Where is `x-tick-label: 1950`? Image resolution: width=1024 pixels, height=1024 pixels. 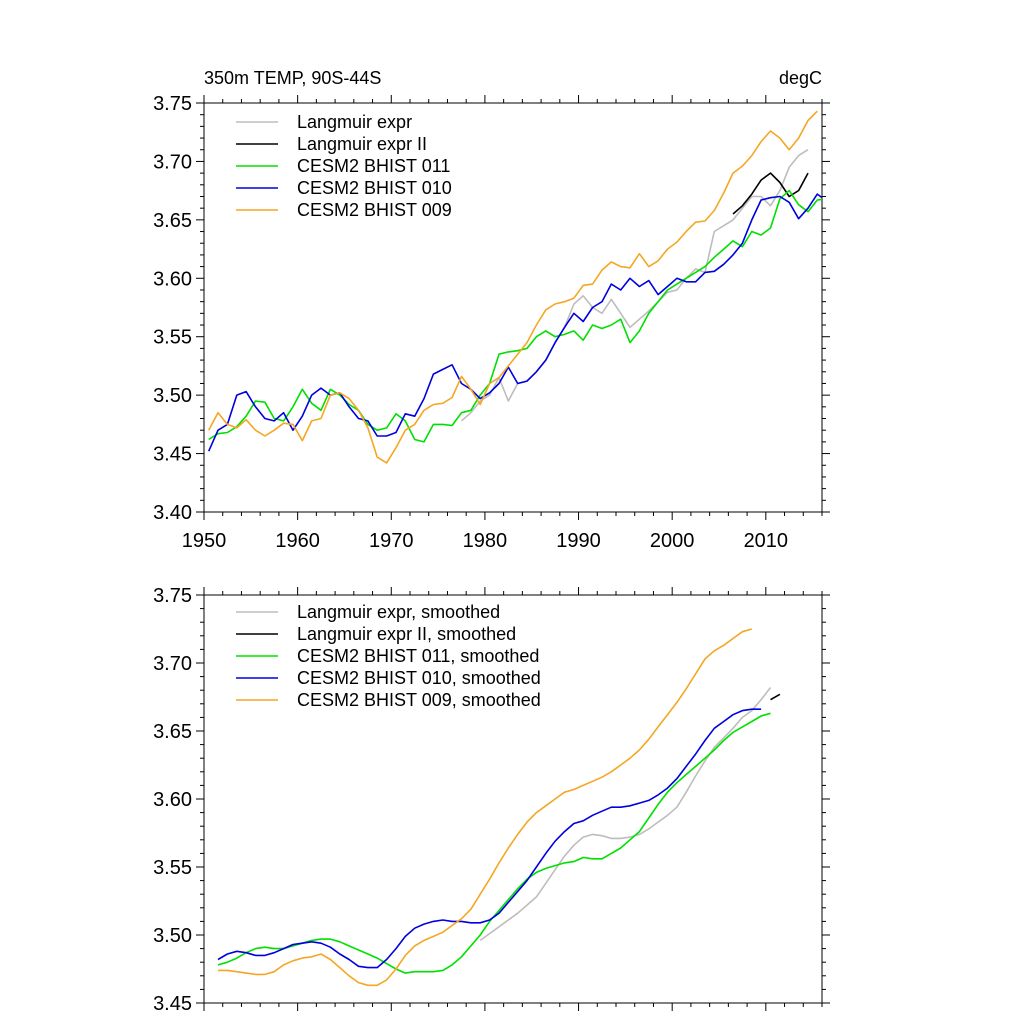 x-tick-label: 1950 is located at coordinates (204, 541).